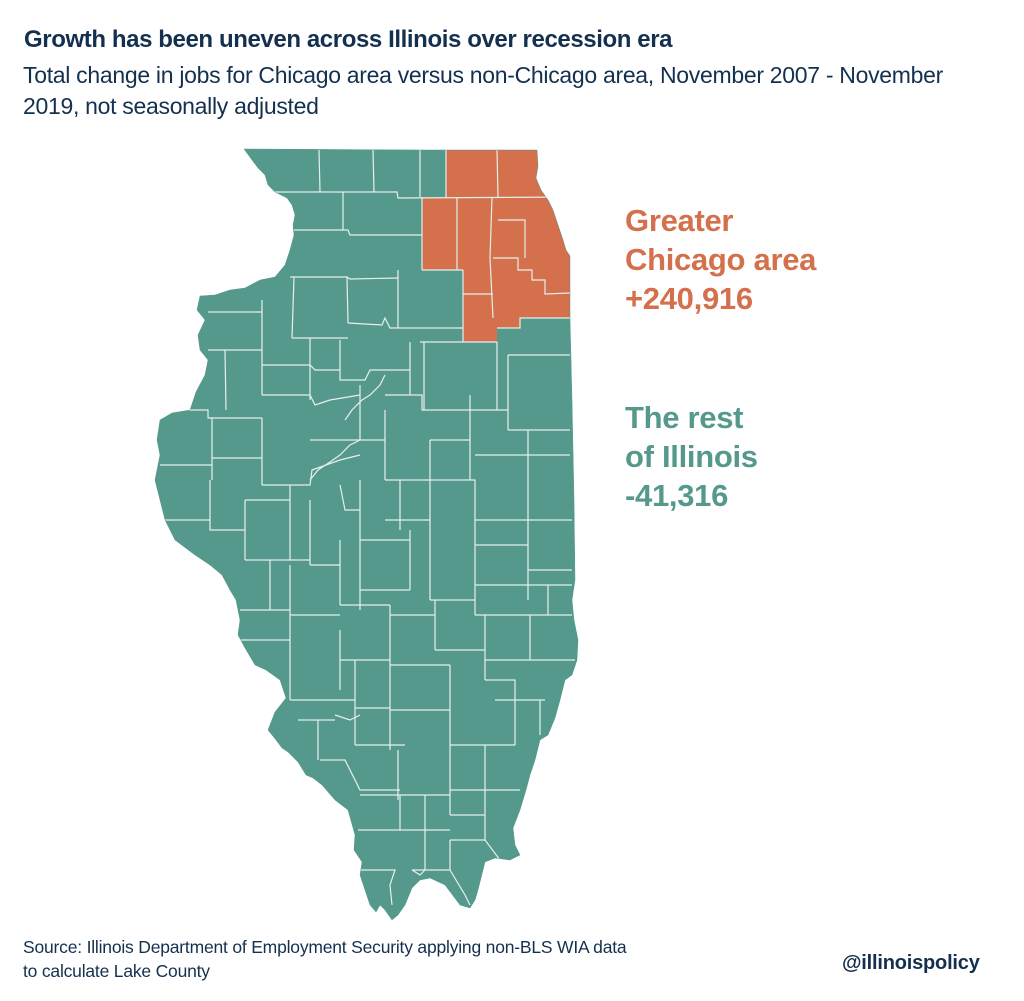 This screenshot has height=1001, width=1024. I want to click on source-line2: to calculate Lake County, so click(116, 971).